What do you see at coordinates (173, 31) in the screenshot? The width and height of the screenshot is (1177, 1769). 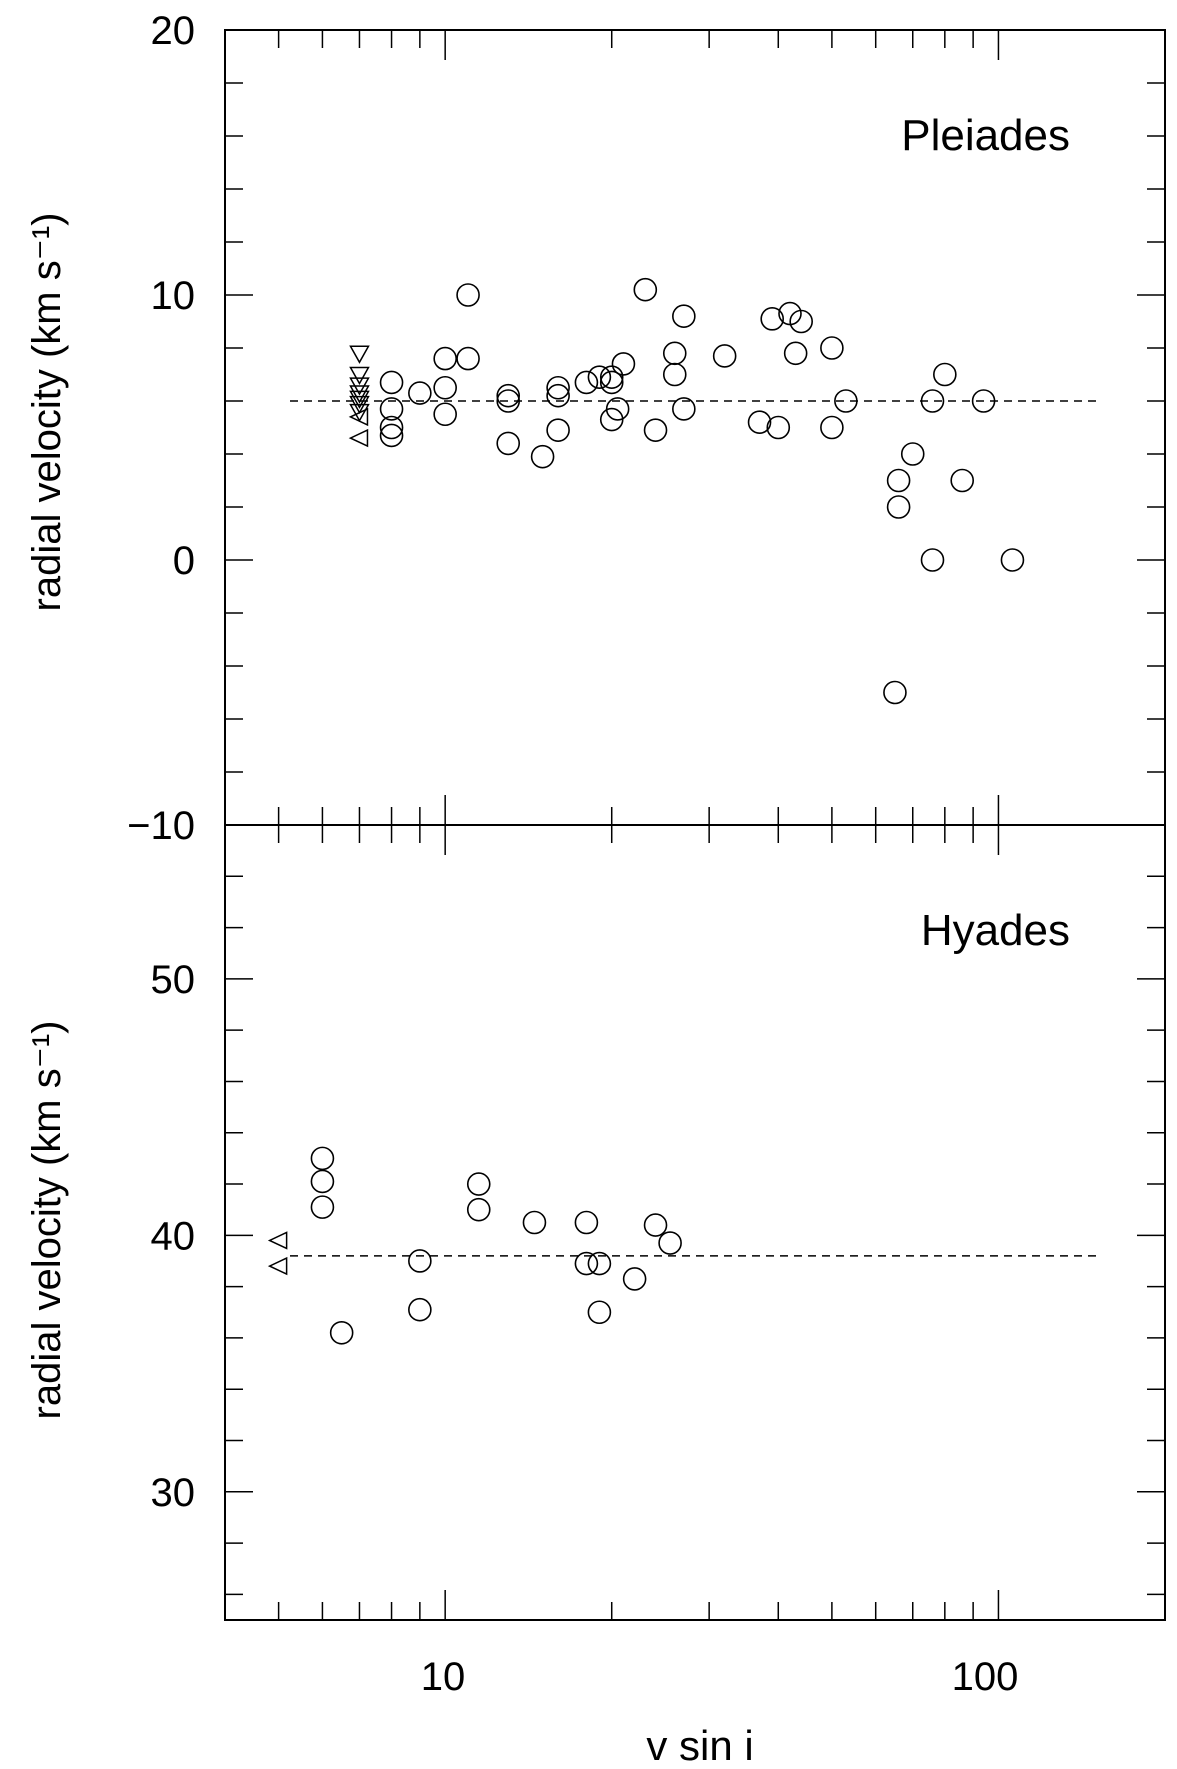 I see `pleiades-y-tick-label: 20` at bounding box center [173, 31].